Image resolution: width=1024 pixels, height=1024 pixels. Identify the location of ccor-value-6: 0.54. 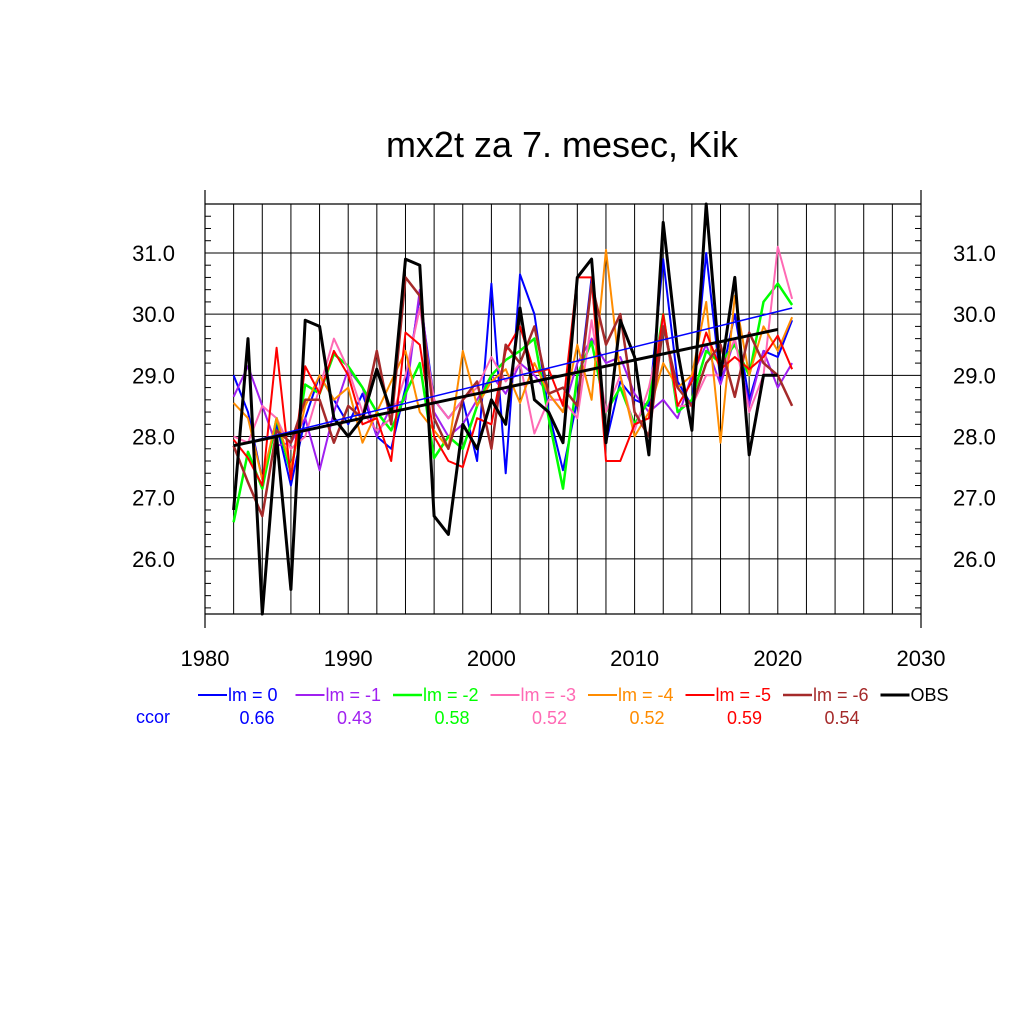
(841, 718).